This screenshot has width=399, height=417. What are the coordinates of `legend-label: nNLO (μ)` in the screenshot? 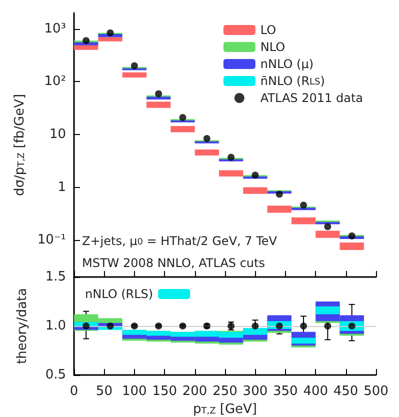 It's located at (287, 64).